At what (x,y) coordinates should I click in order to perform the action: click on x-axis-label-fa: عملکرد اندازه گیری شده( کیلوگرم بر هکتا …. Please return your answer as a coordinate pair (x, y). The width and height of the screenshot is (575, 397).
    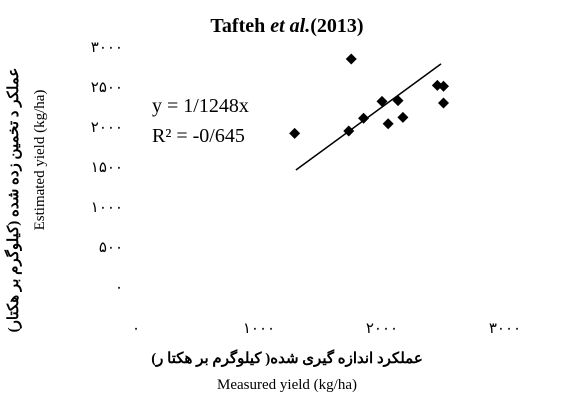
    Looking at the image, I should click on (287, 358).